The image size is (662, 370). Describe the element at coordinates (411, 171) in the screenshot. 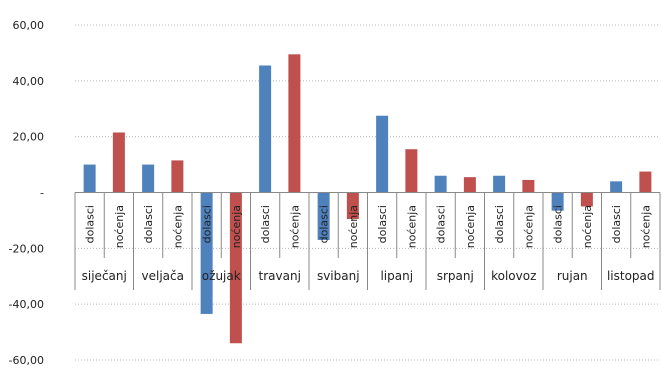

I see `bar-noćenja-6` at that location.